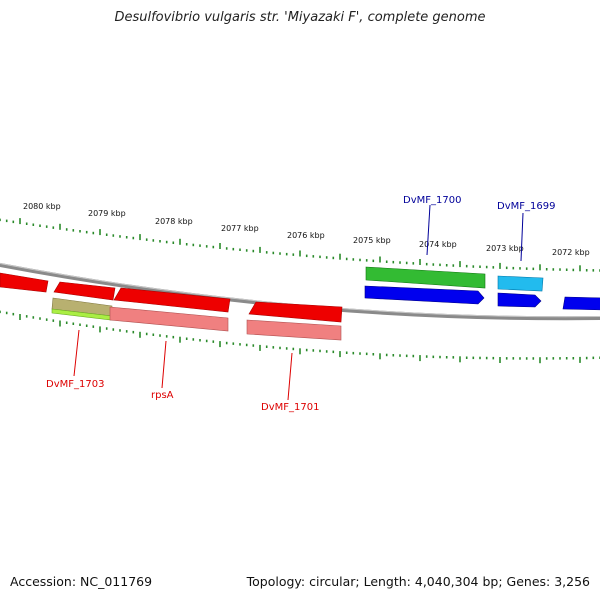  What do you see at coordinates (432, 200) in the screenshot?
I see `label-dvmf-1700: DvMF_1700` at bounding box center [432, 200].